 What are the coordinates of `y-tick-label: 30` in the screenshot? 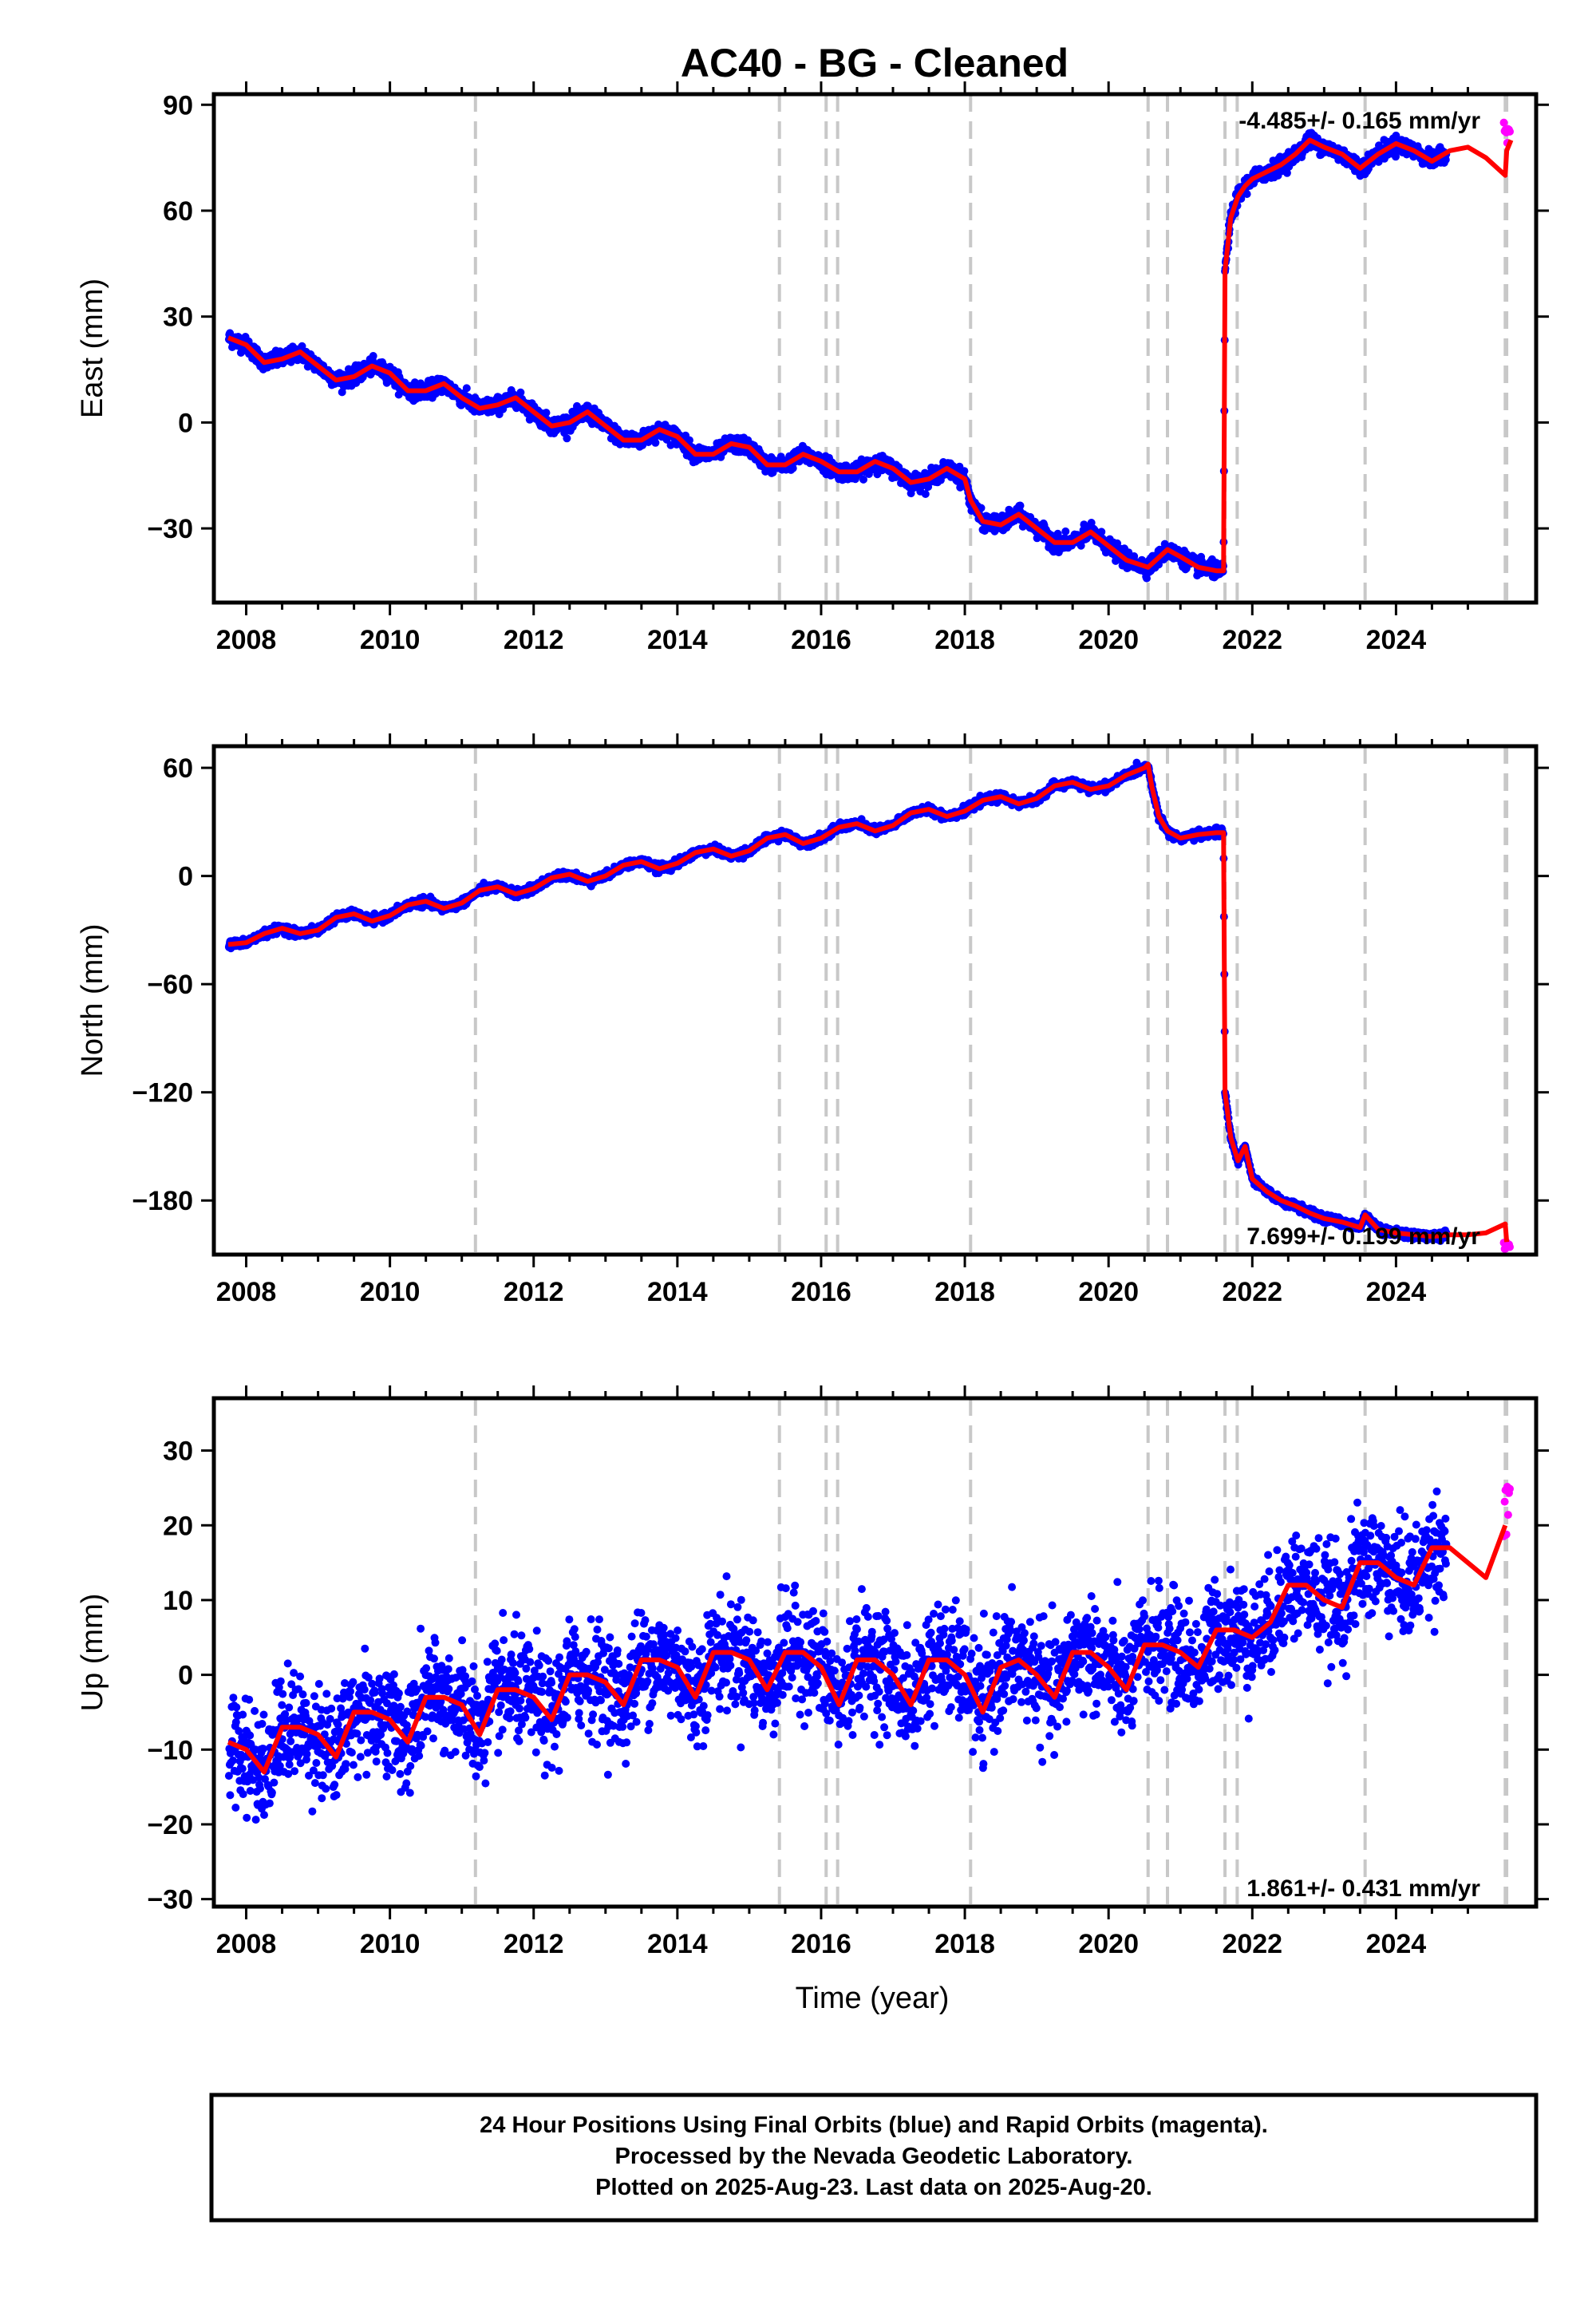 It's located at (178, 317).